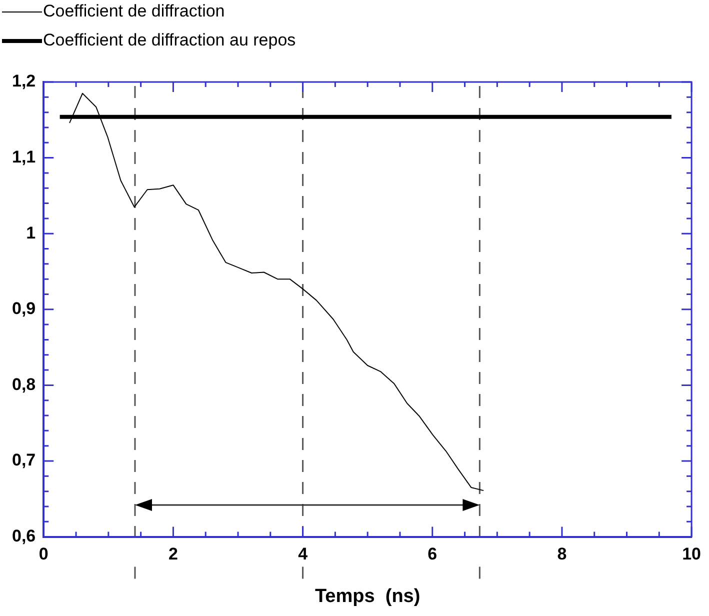  I want to click on y-tick-label: 0,9, so click(24, 308).